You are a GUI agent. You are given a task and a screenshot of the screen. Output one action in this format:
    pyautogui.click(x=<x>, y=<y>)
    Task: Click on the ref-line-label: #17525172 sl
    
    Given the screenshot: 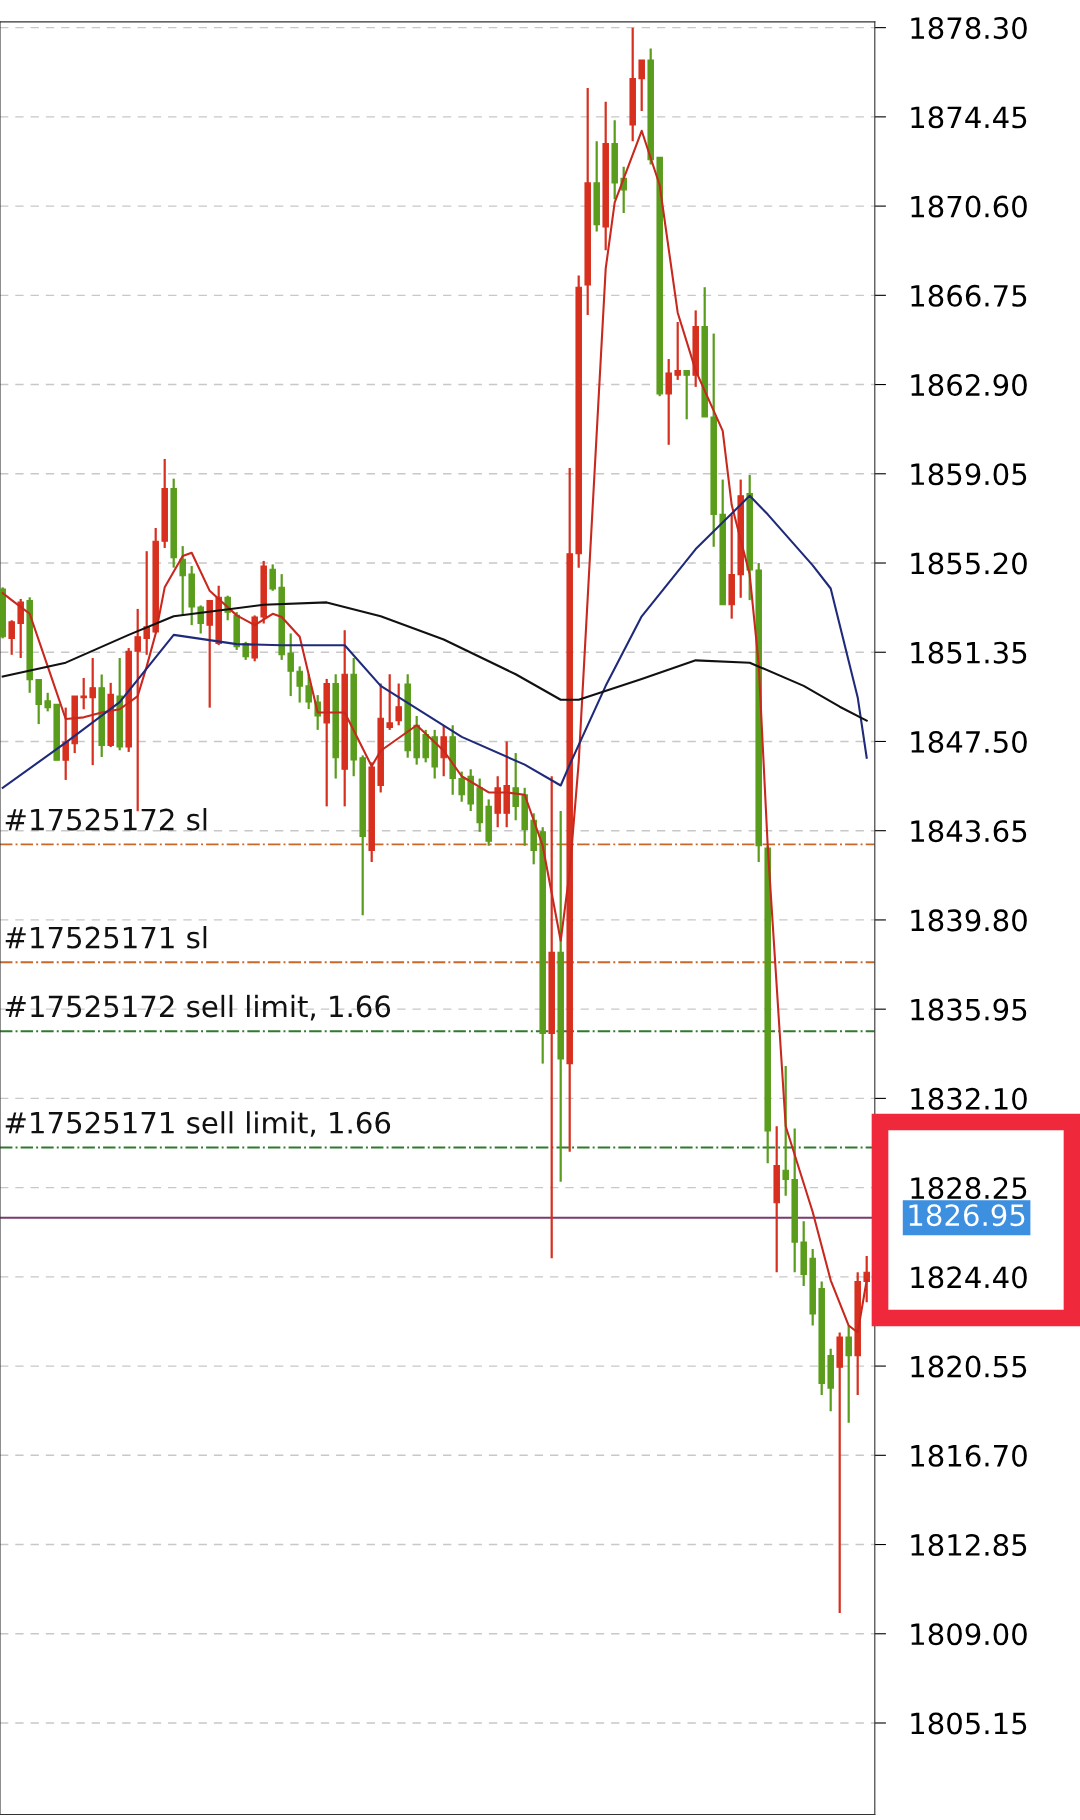 What is the action you would take?
    pyautogui.click(x=106, y=819)
    